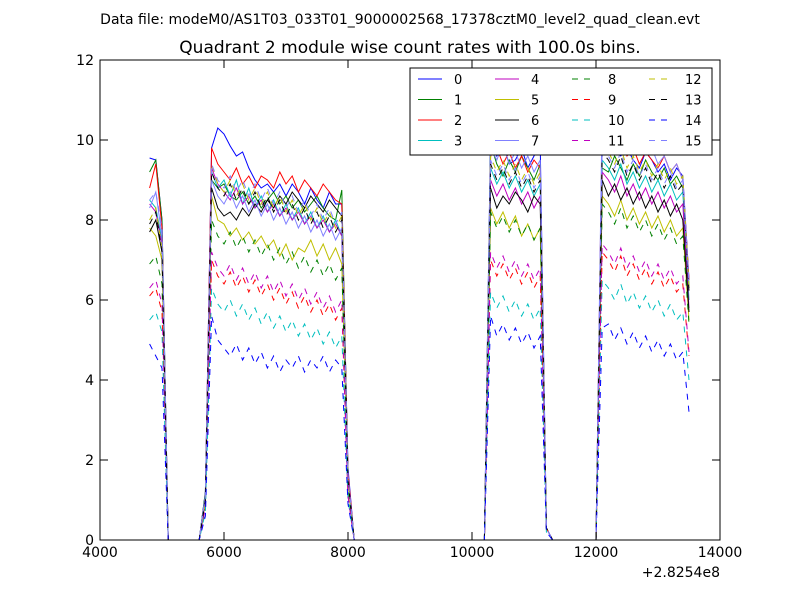 The width and height of the screenshot is (800, 600). Describe the element at coordinates (596, 553) in the screenshot. I see `x-tick-label: 12000` at that location.